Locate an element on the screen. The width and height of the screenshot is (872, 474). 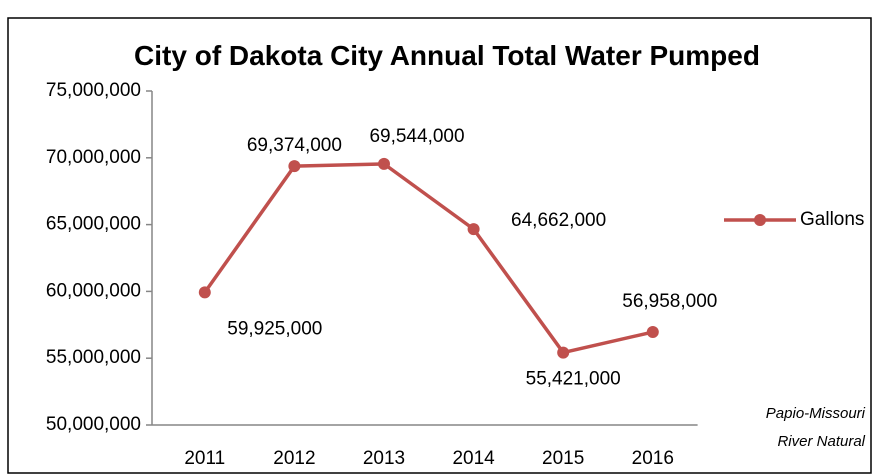
data-label: 59,925,000 is located at coordinates (274, 328).